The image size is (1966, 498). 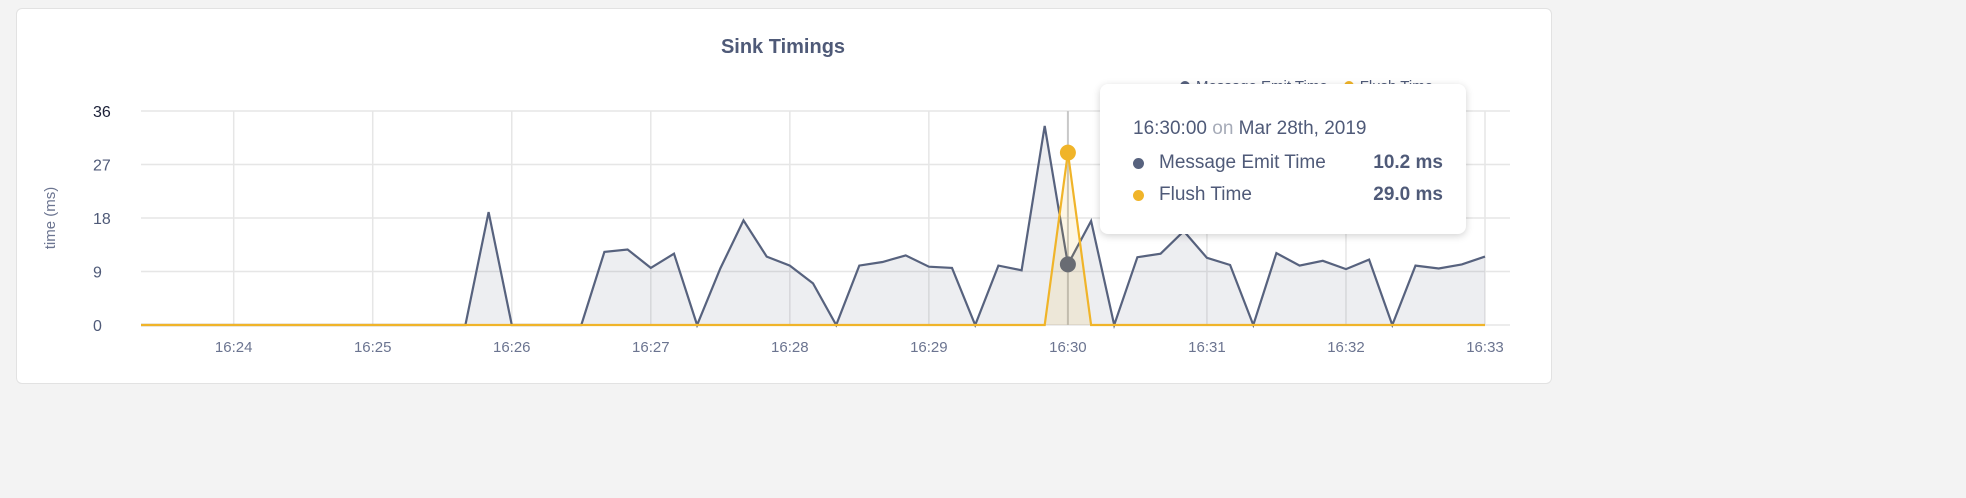 I want to click on y-axis-label: time (ms), so click(x=50, y=218).